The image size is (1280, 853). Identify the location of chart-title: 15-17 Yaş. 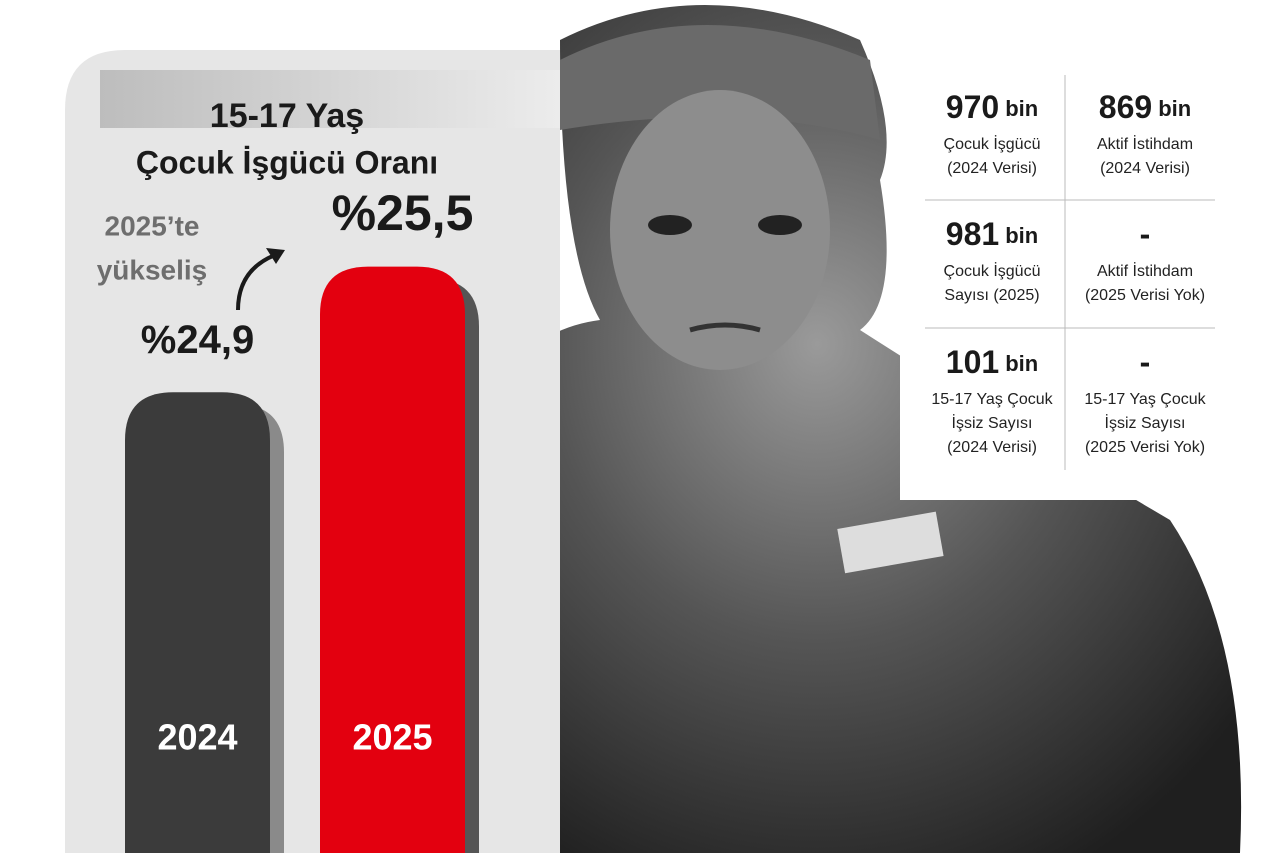
(287, 116).